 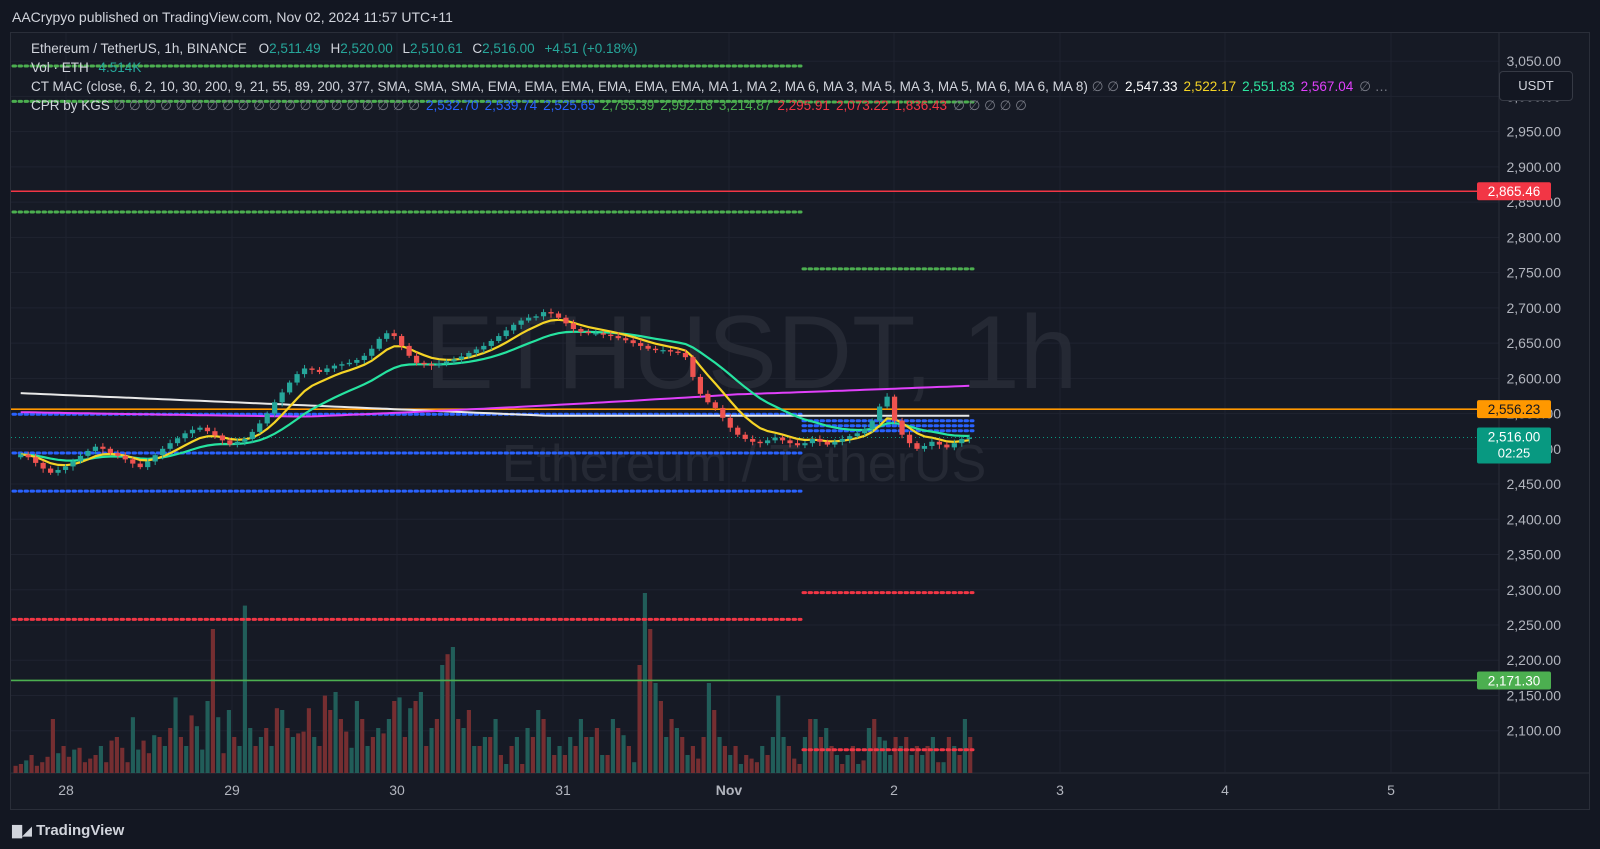 What do you see at coordinates (1514, 437) in the screenshot?
I see `price-tag-label: 2,516.00` at bounding box center [1514, 437].